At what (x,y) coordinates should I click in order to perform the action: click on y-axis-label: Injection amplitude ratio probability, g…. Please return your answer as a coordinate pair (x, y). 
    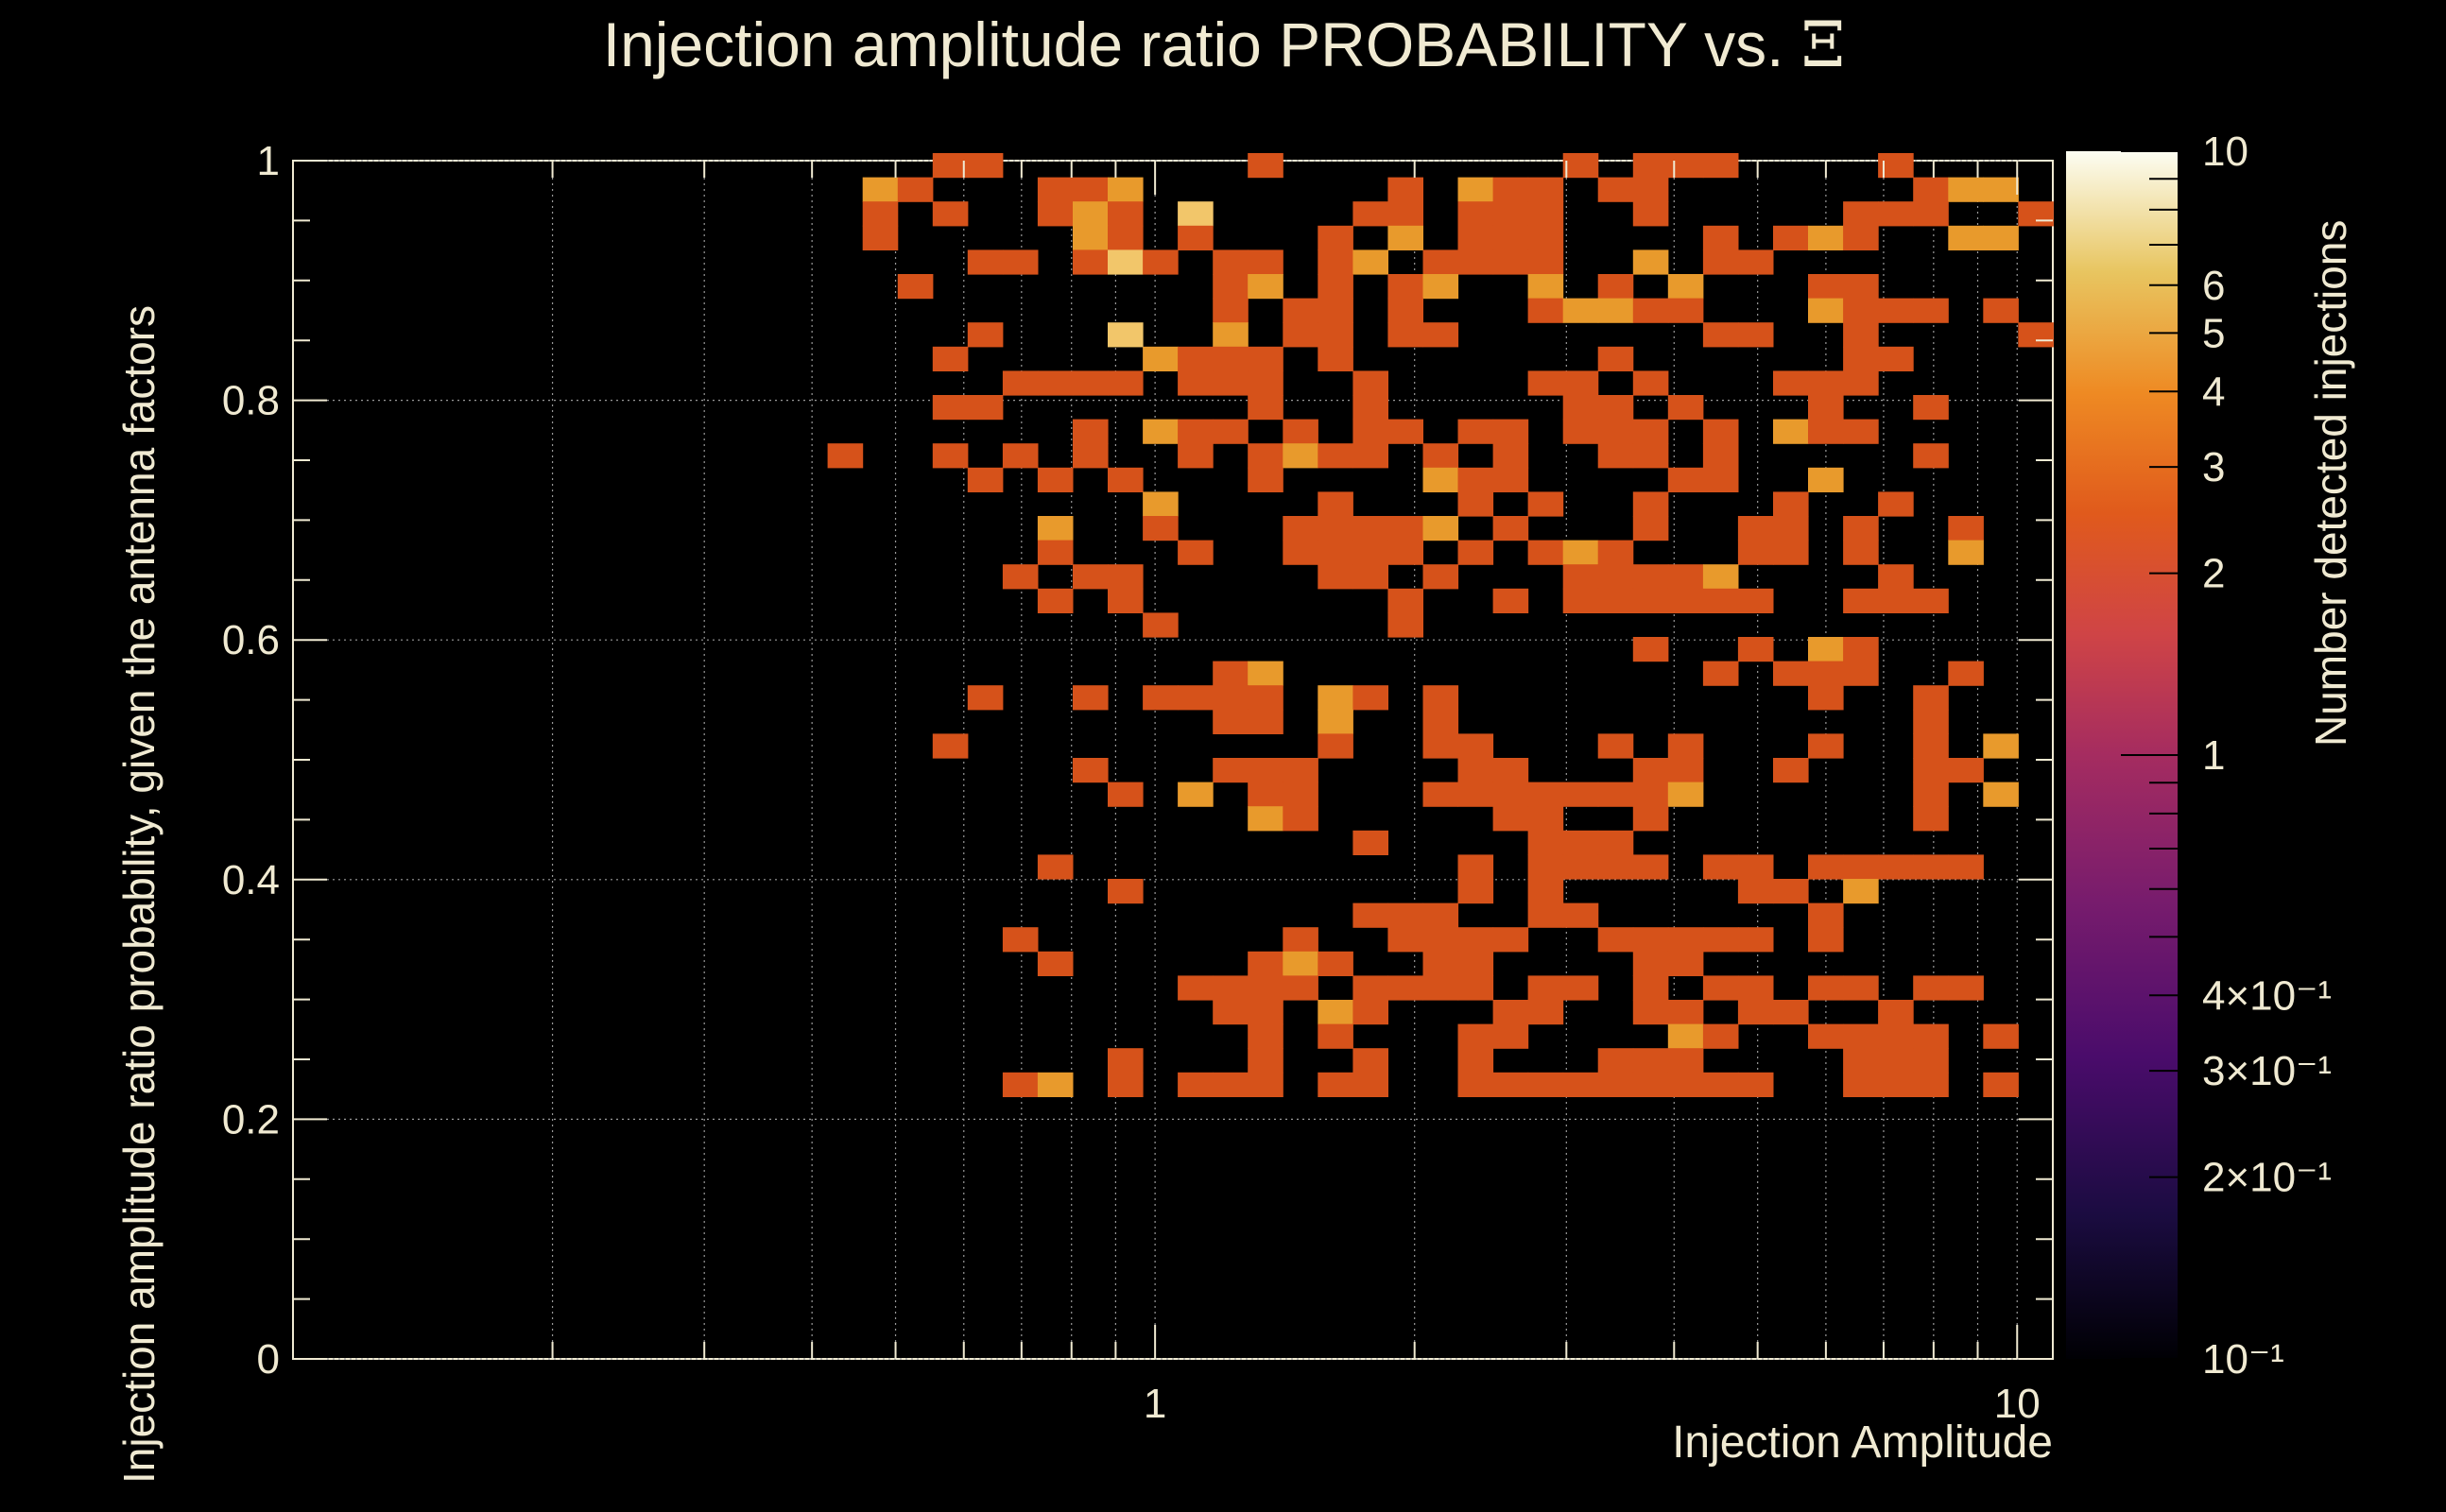
    Looking at the image, I should click on (139, 894).